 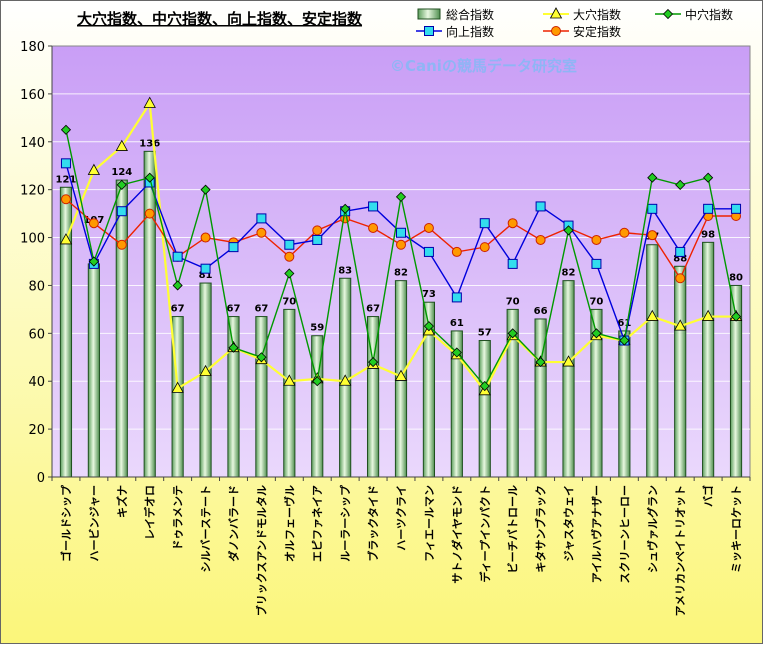 I want to click on x-tick-label: バゴ, so click(x=708, y=496).